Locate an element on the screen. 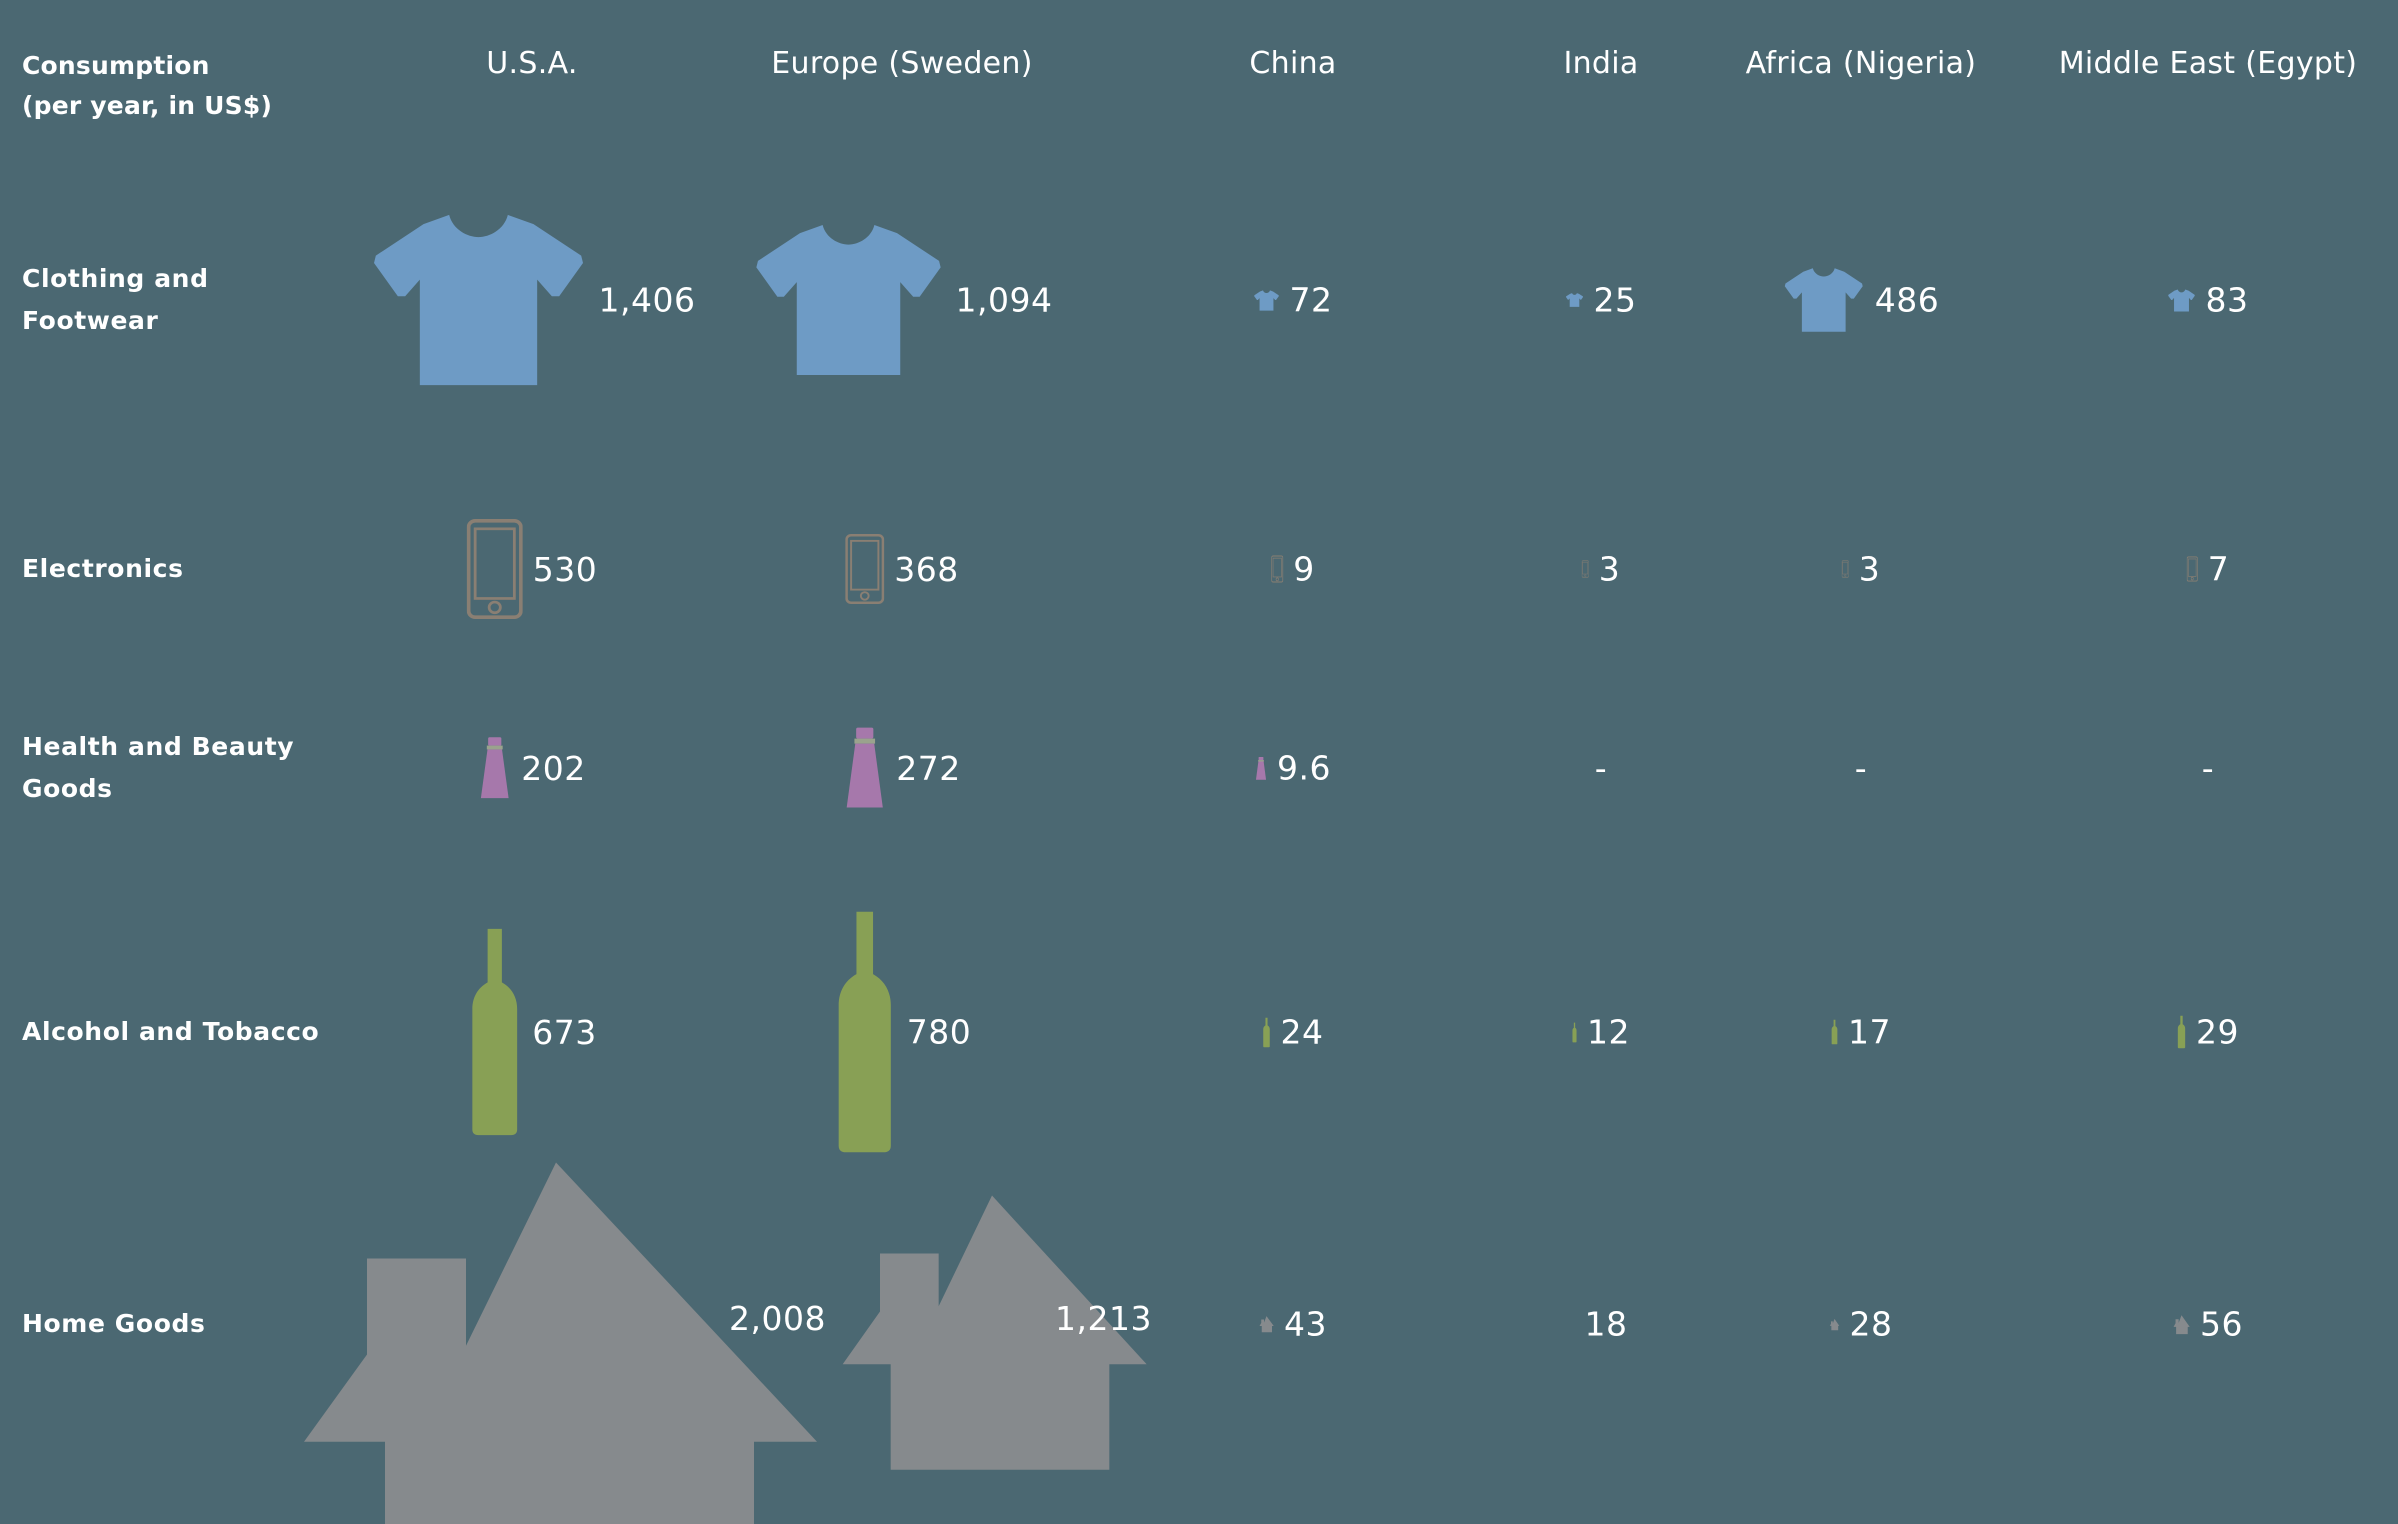 The width and height of the screenshot is (2398, 1524). column-header-u-s-a: U.S.A. is located at coordinates (532, 63).